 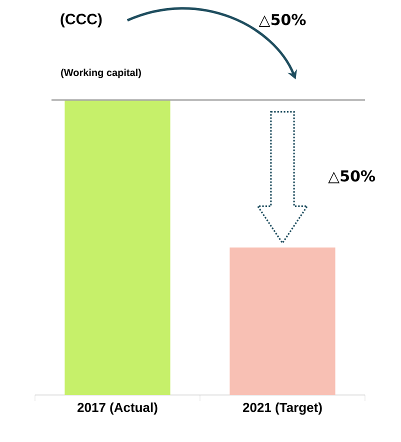 I want to click on text: (Working capital), so click(x=101, y=73).